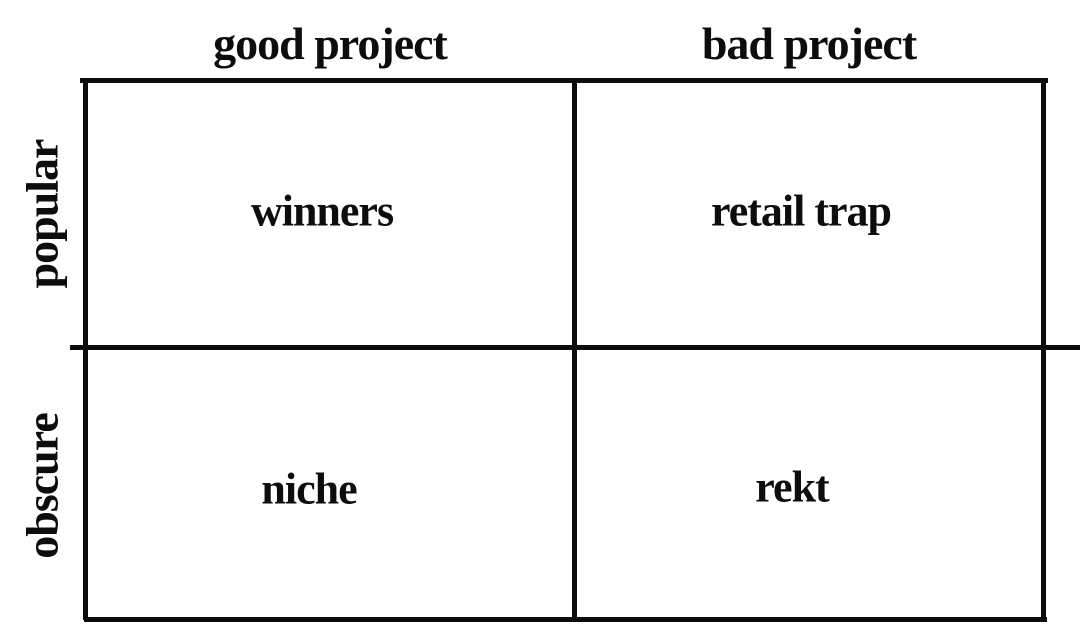 The image size is (1080, 638). What do you see at coordinates (330, 43) in the screenshot?
I see `column-header-good-project: good project` at bounding box center [330, 43].